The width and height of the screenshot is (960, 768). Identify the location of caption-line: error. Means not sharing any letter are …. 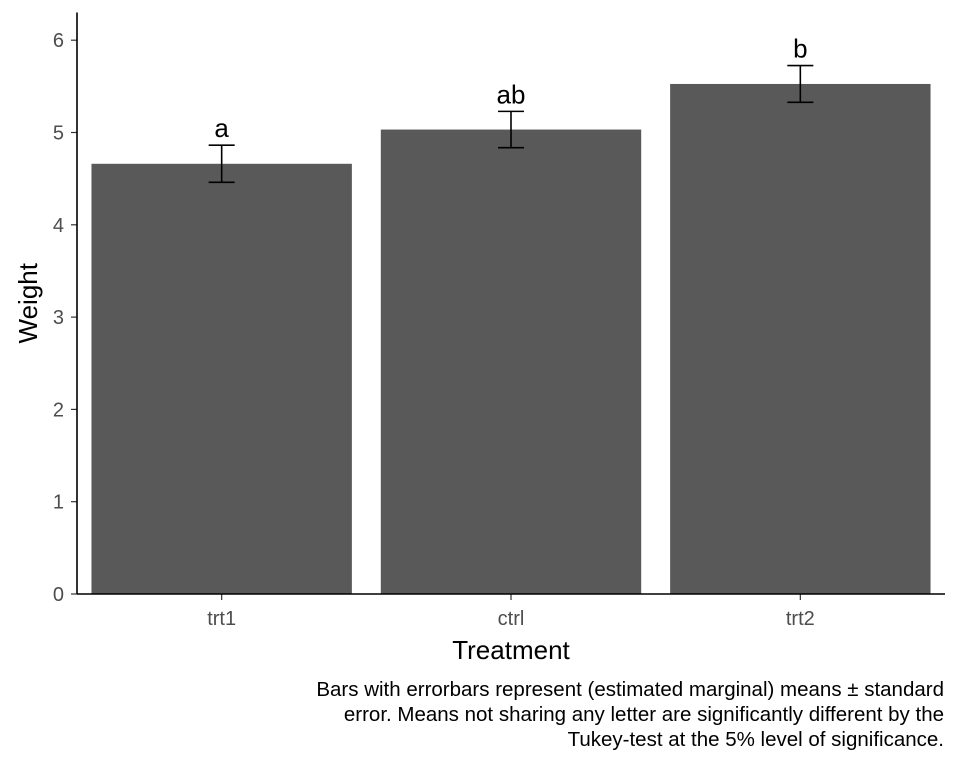
(643, 714).